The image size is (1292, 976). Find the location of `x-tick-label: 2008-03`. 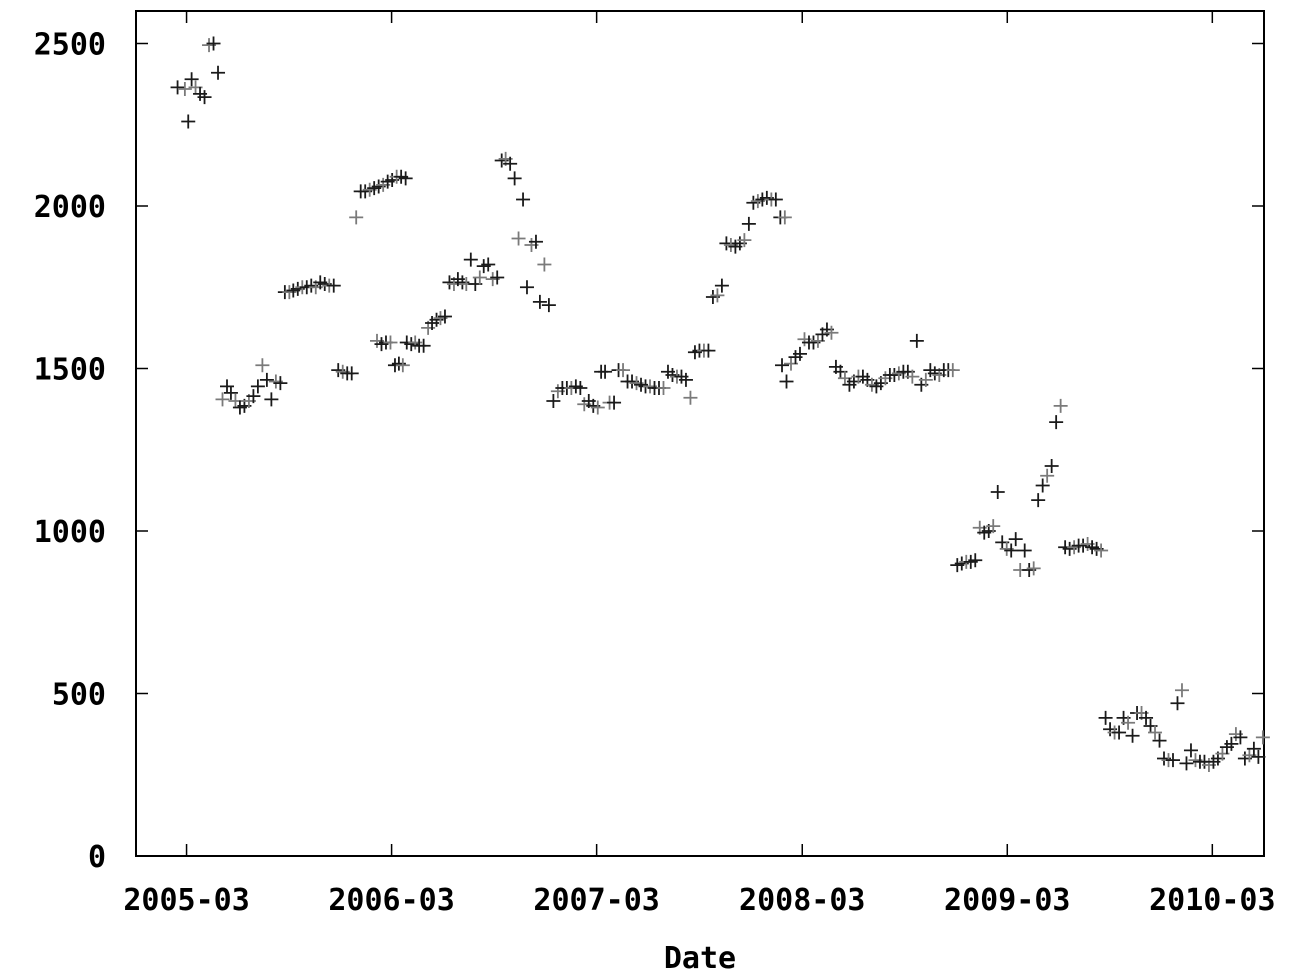

x-tick-label: 2008-03 is located at coordinates (802, 900).